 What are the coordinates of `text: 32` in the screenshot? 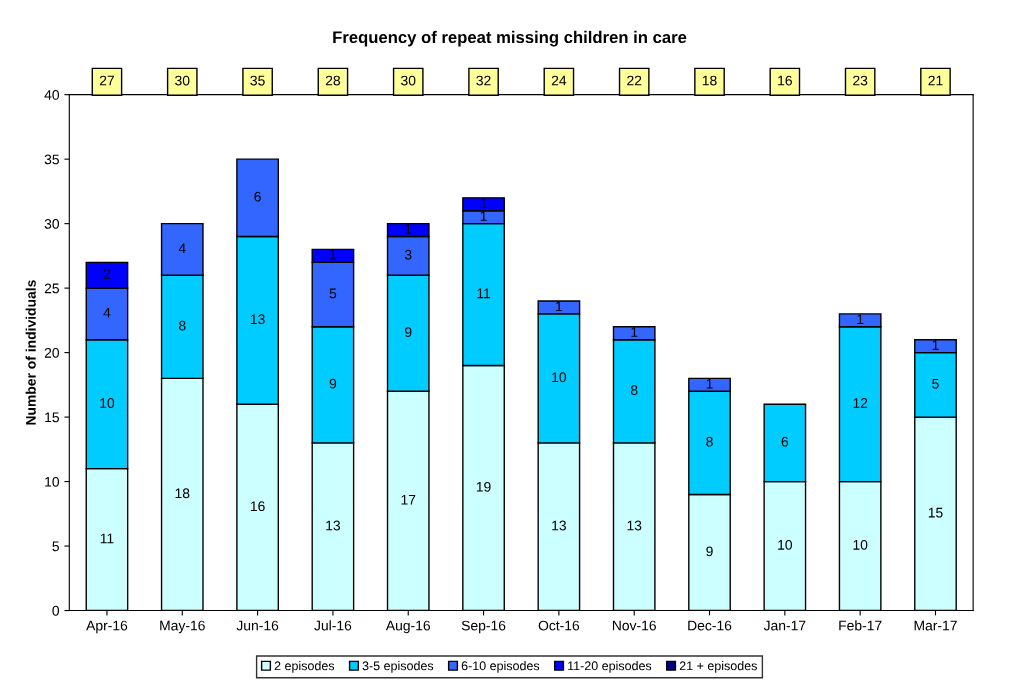 It's located at (483, 80).